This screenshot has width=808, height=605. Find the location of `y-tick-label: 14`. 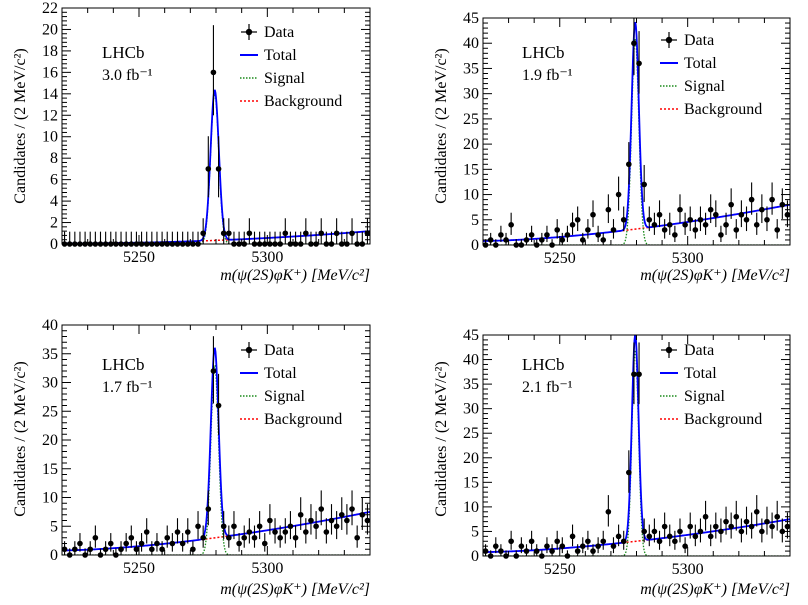

y-tick-label: 14 is located at coordinates (50, 94).